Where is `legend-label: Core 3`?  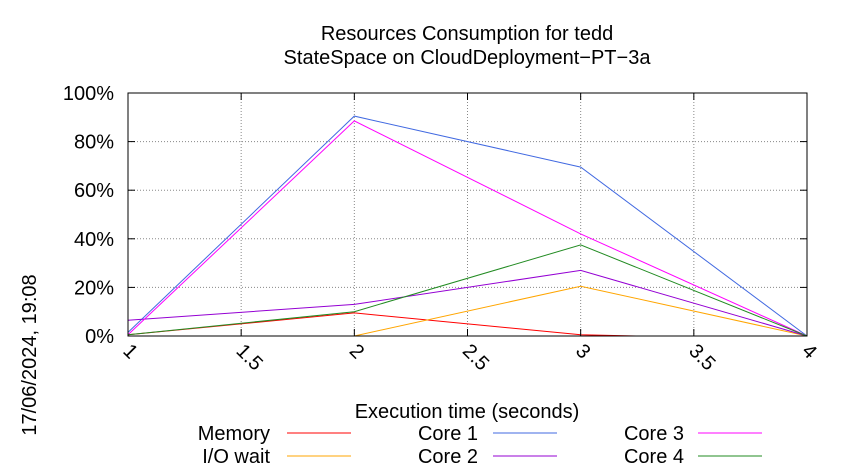 legend-label: Core 3 is located at coordinates (654, 434).